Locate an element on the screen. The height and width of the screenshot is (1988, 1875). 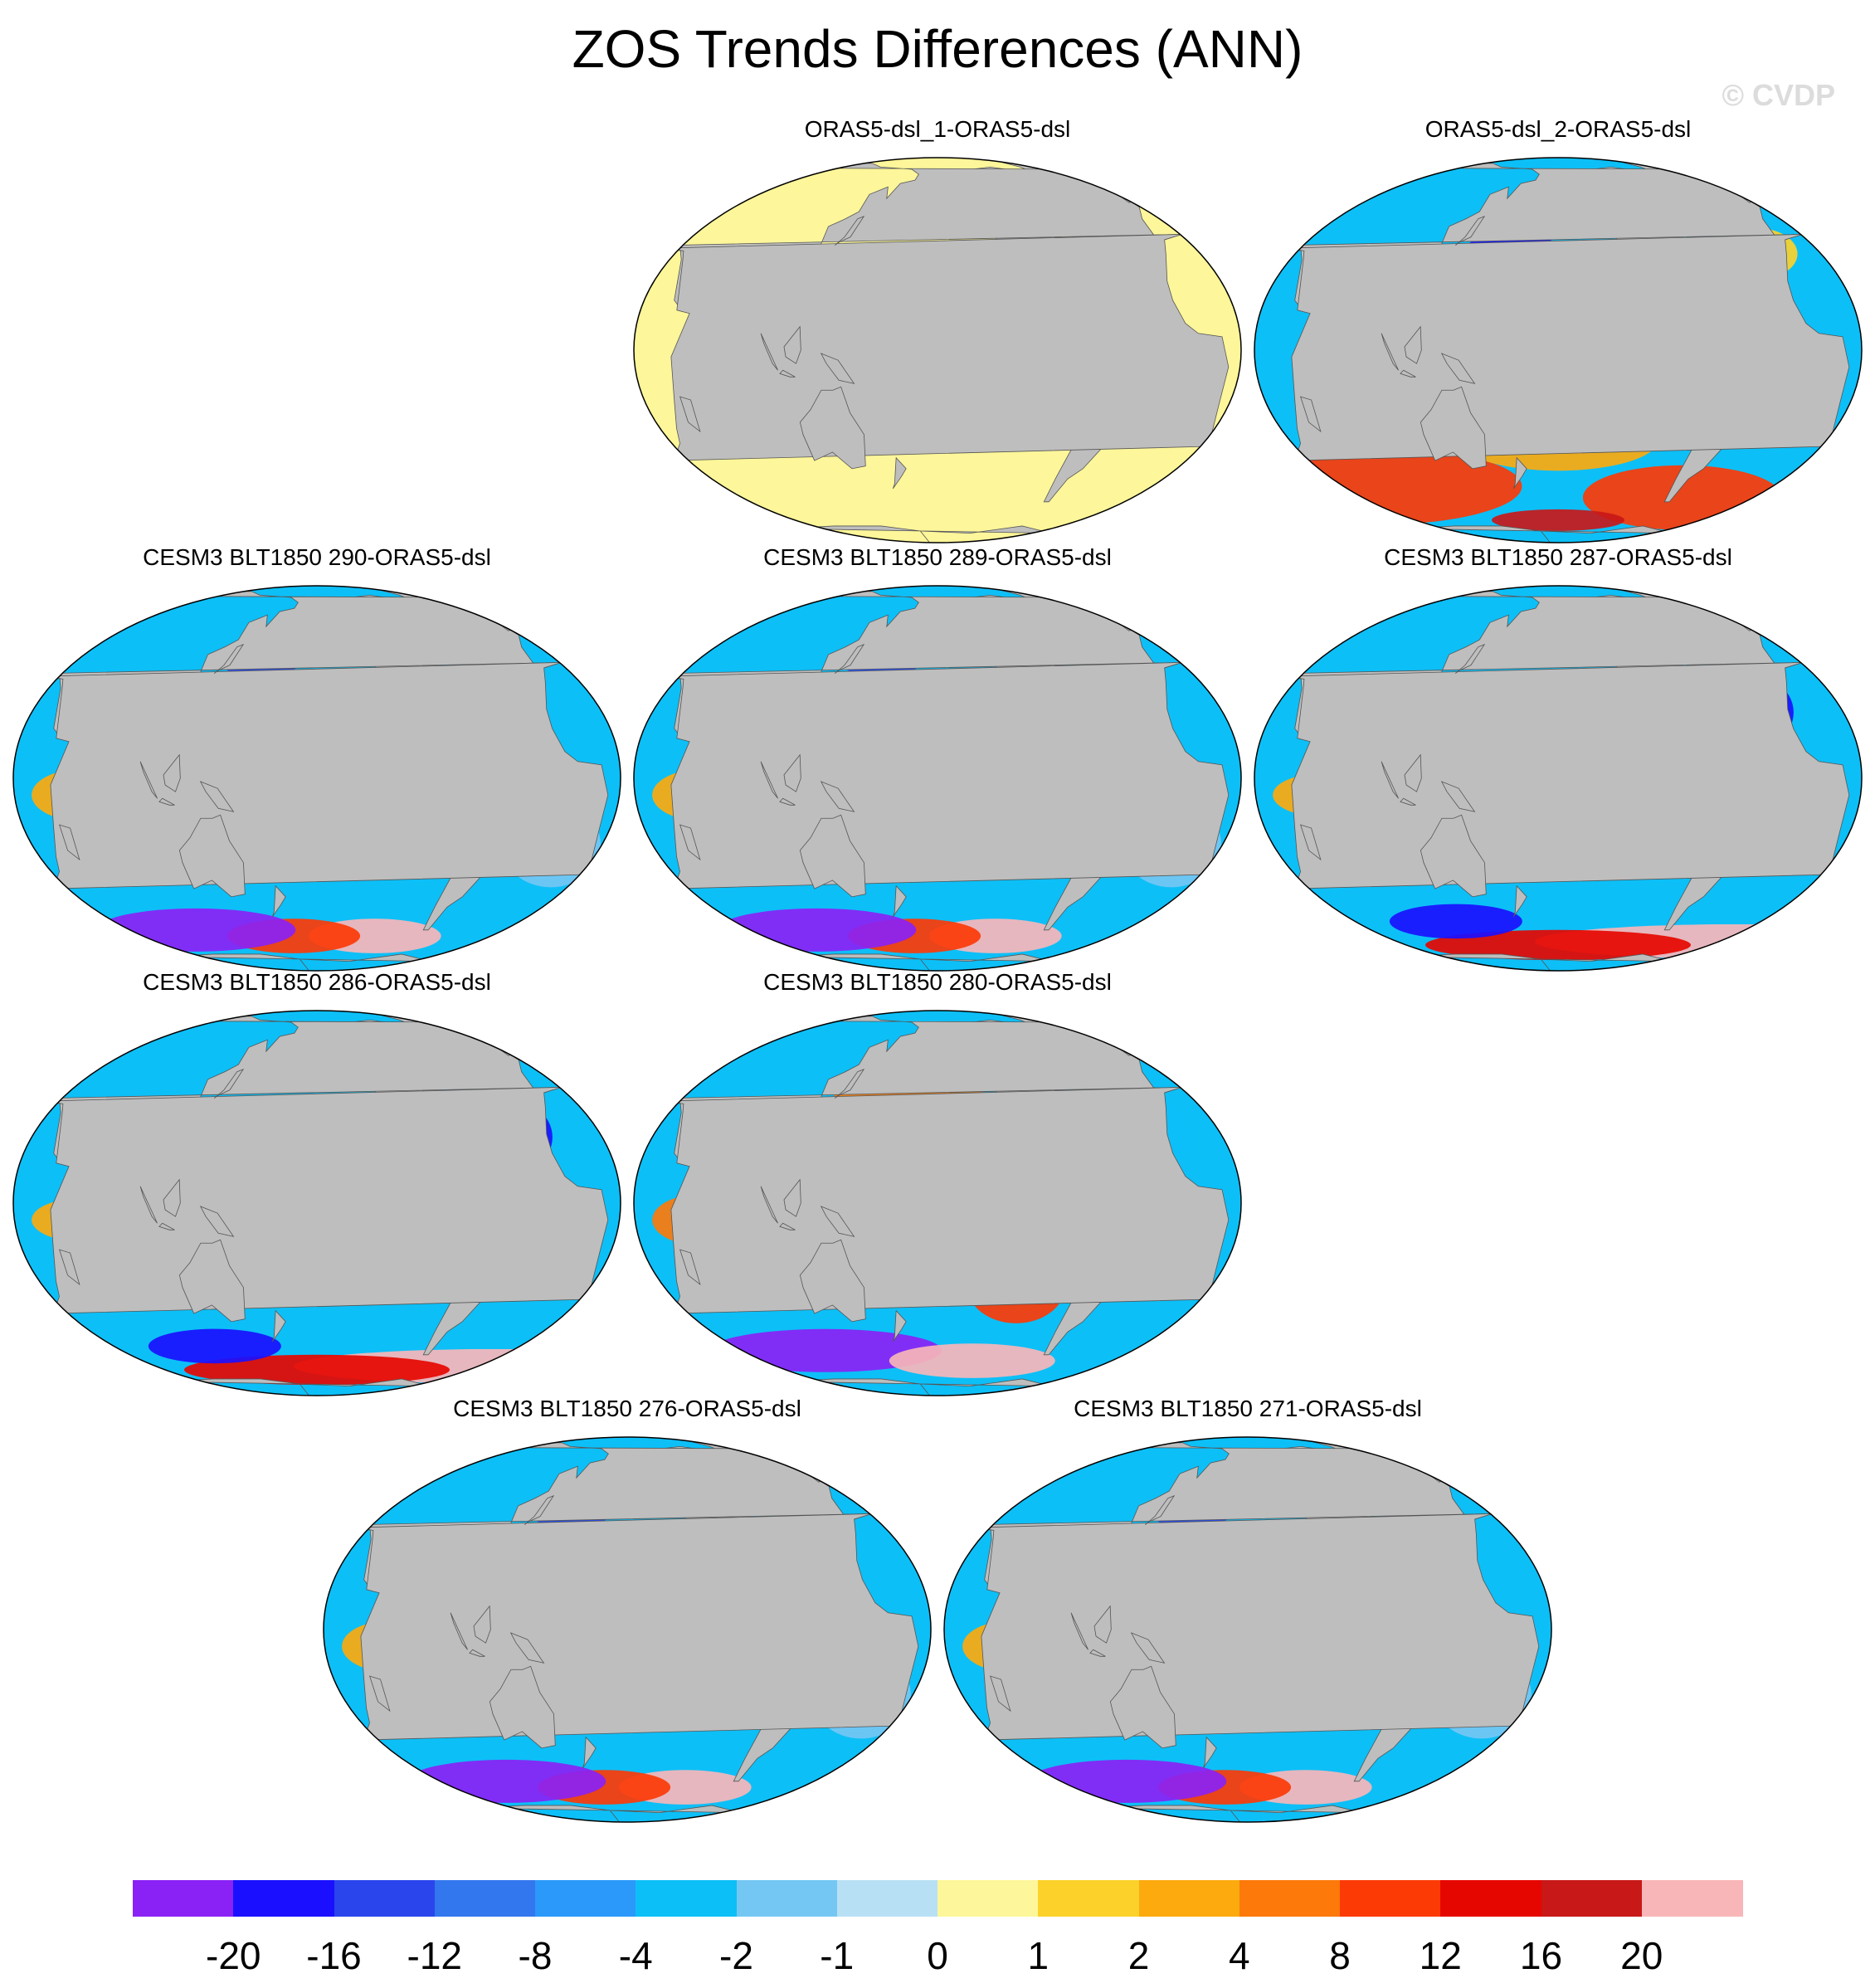
panel-title: CESM3 BLT1850 290-ORAS5-dsl is located at coordinates (317, 557).